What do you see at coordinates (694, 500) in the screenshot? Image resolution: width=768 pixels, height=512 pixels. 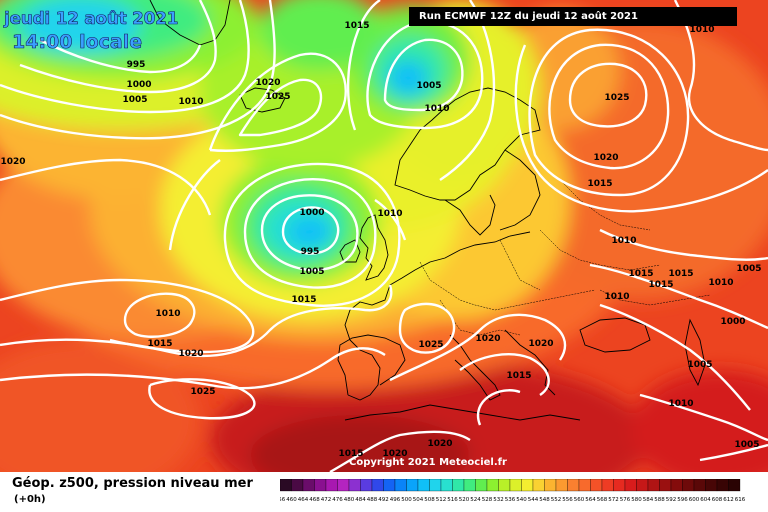 I see `legend-value: 600` at bounding box center [694, 500].